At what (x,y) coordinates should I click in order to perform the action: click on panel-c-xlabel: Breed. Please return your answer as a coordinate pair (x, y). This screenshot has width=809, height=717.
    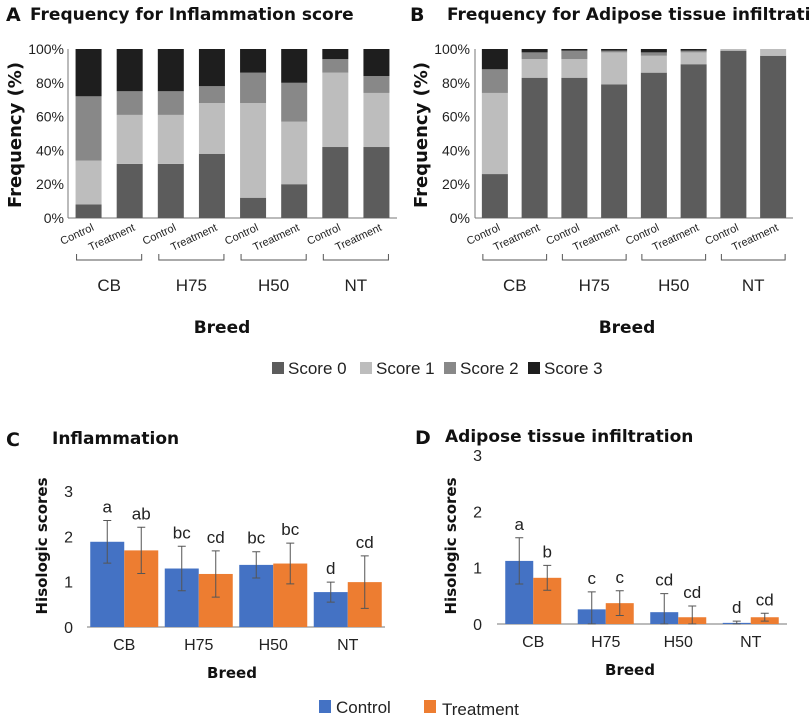
    Looking at the image, I should click on (232, 673).